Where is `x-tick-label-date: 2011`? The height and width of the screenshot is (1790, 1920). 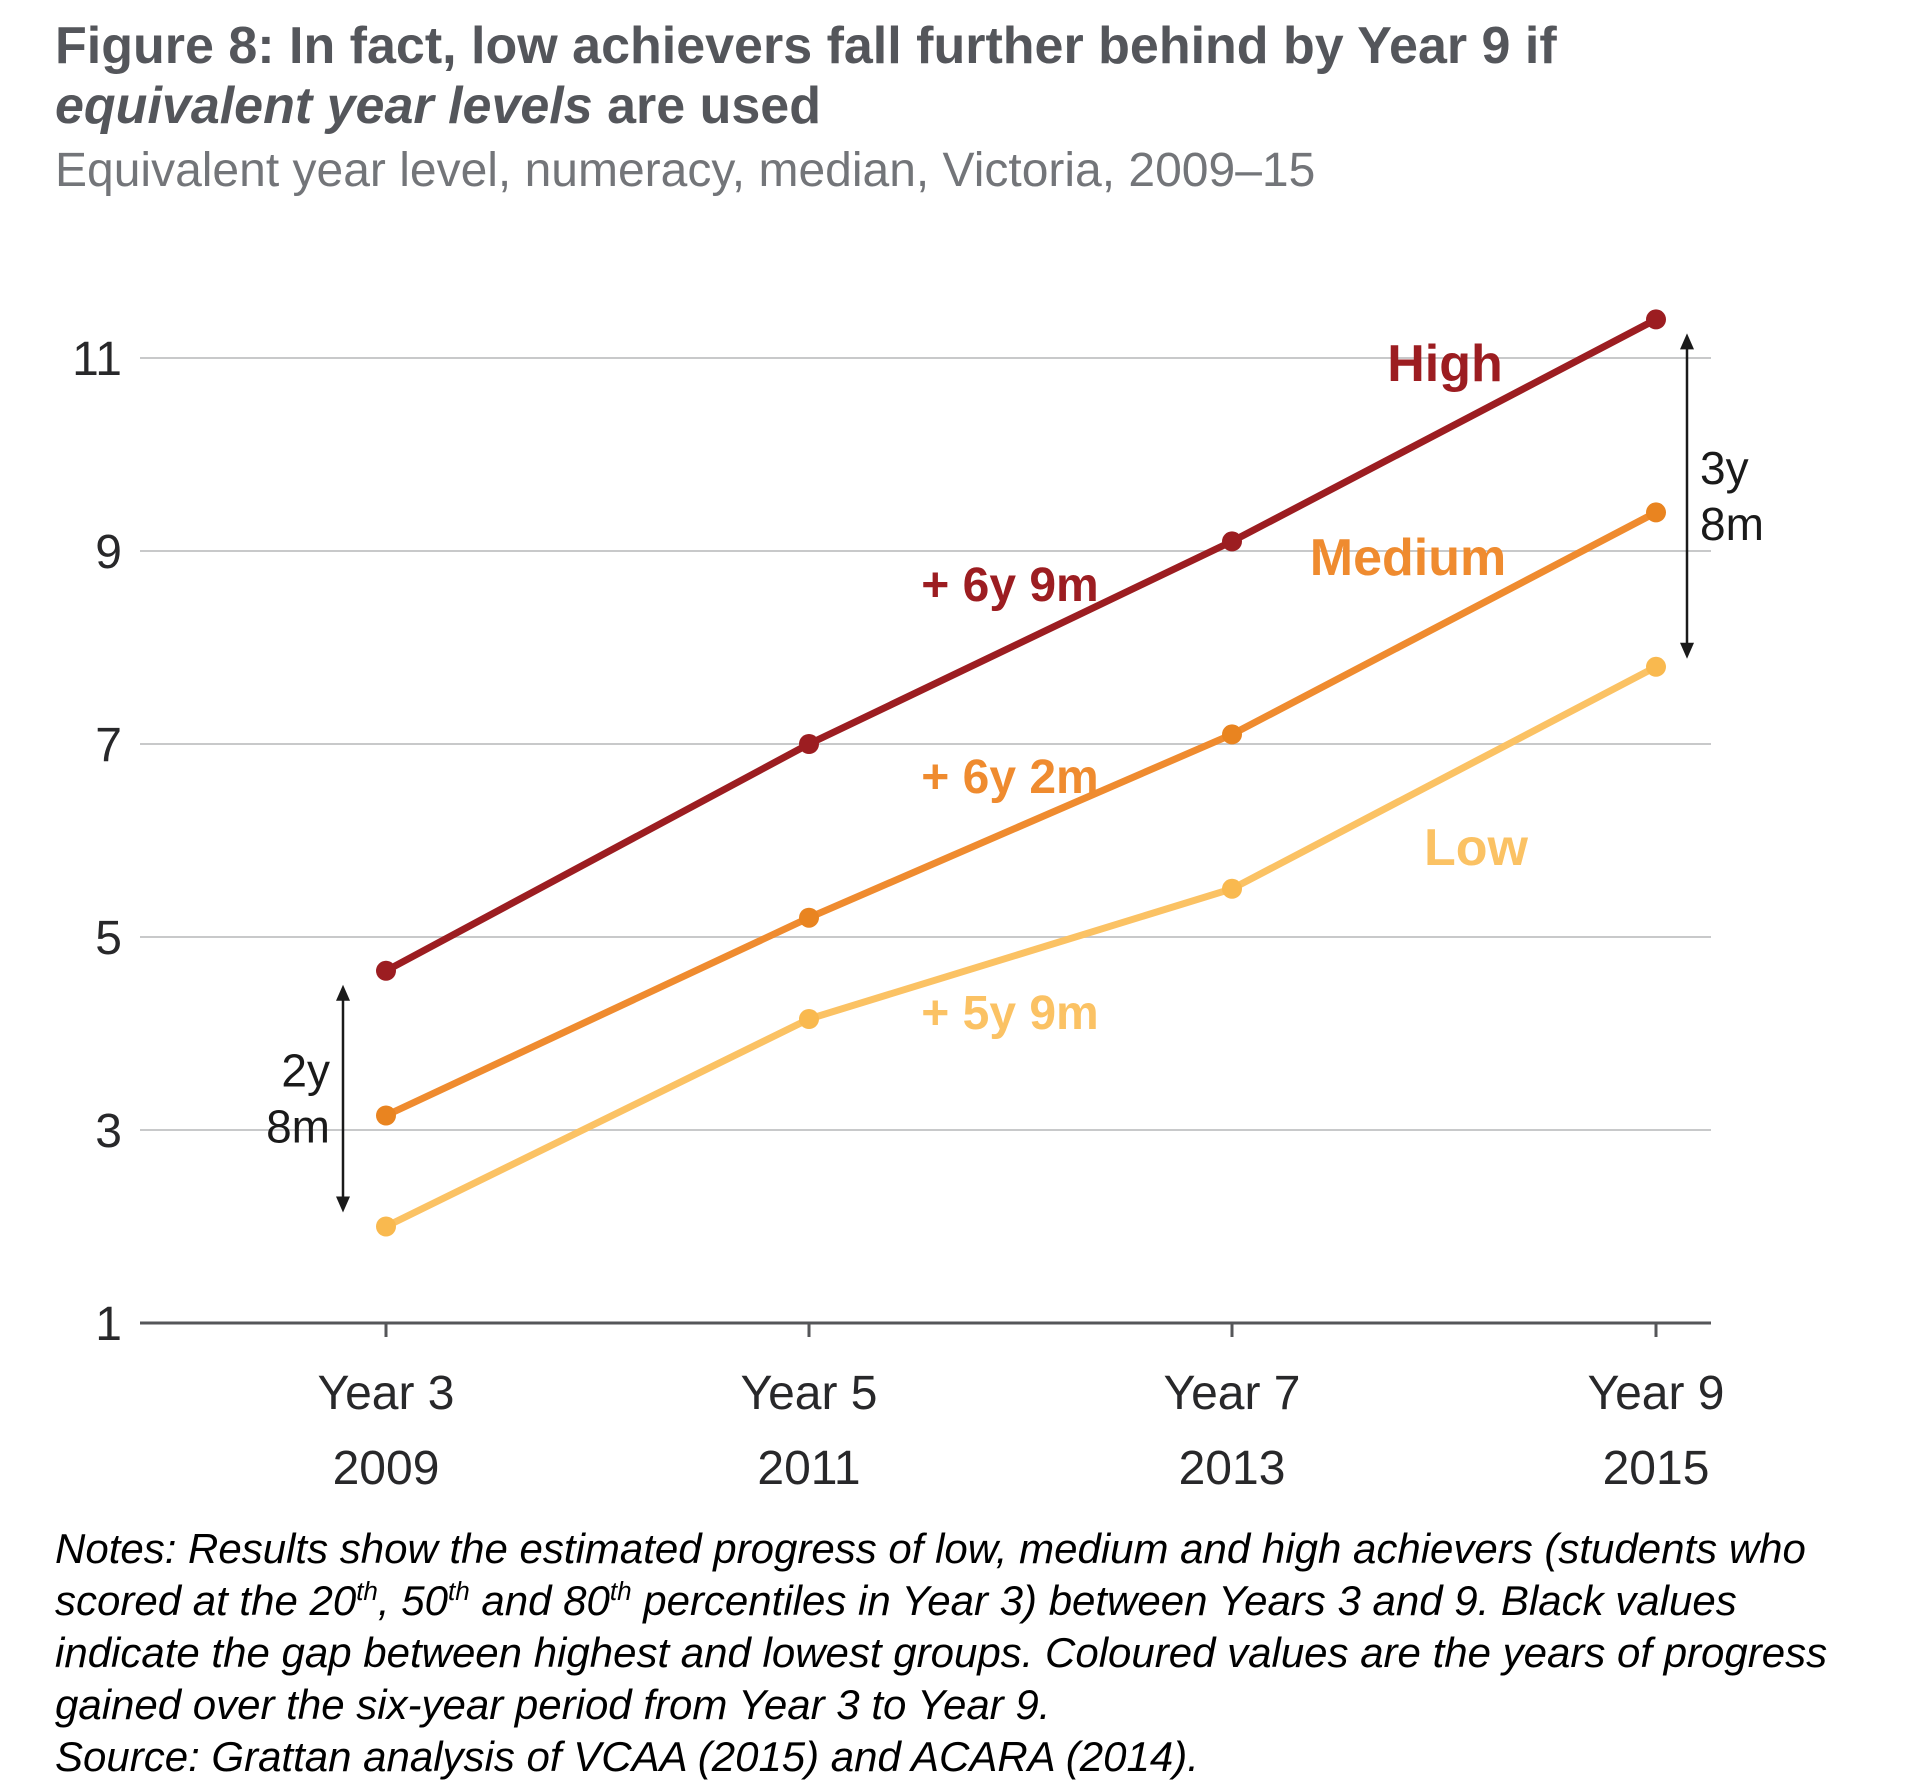 x-tick-label-date: 2011 is located at coordinates (808, 1468).